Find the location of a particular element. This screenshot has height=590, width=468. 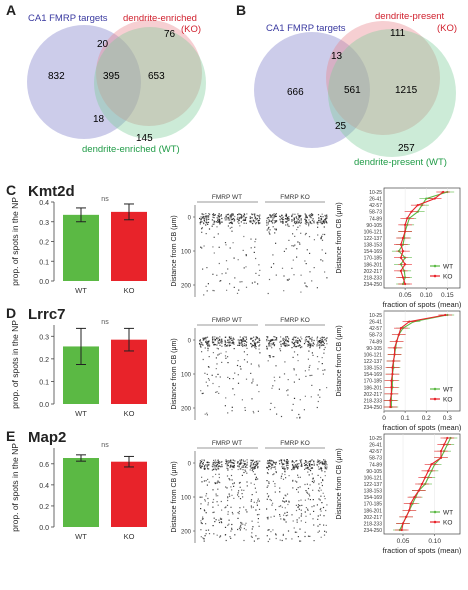

profile-ylabel: Distance from CB (μm) is located at coordinates (339, 483).